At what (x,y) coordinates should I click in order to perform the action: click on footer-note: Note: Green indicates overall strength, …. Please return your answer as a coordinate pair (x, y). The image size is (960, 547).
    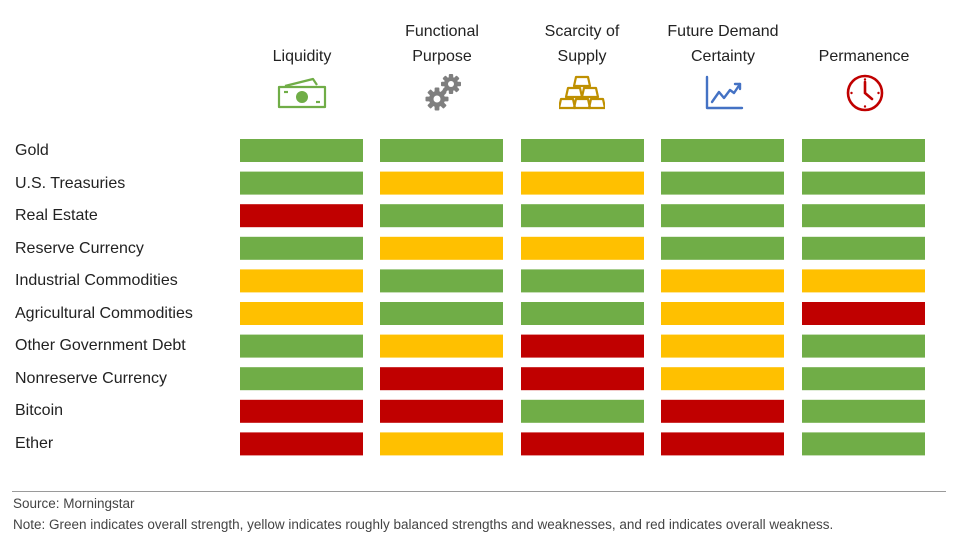
    Looking at the image, I should click on (423, 524).